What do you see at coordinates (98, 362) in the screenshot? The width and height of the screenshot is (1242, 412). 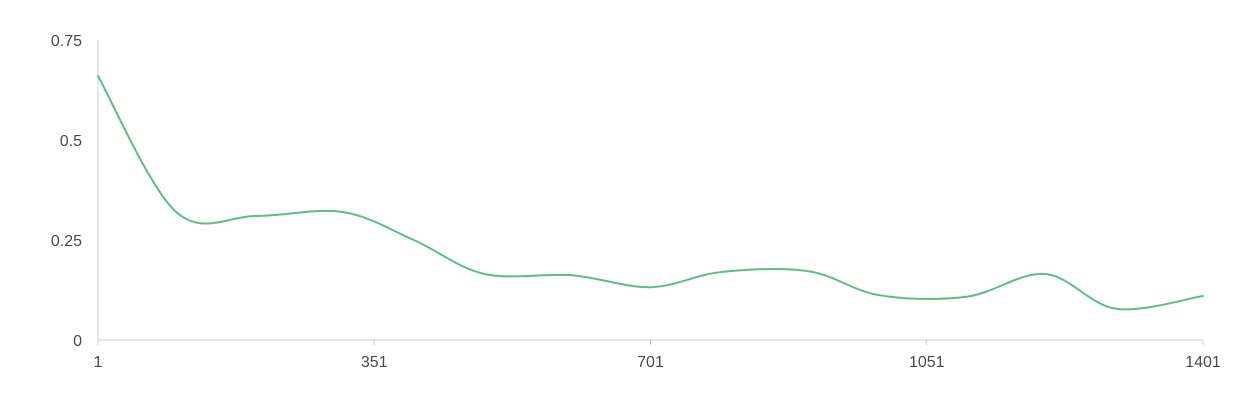 I see `x-tick-label: 1` at bounding box center [98, 362].